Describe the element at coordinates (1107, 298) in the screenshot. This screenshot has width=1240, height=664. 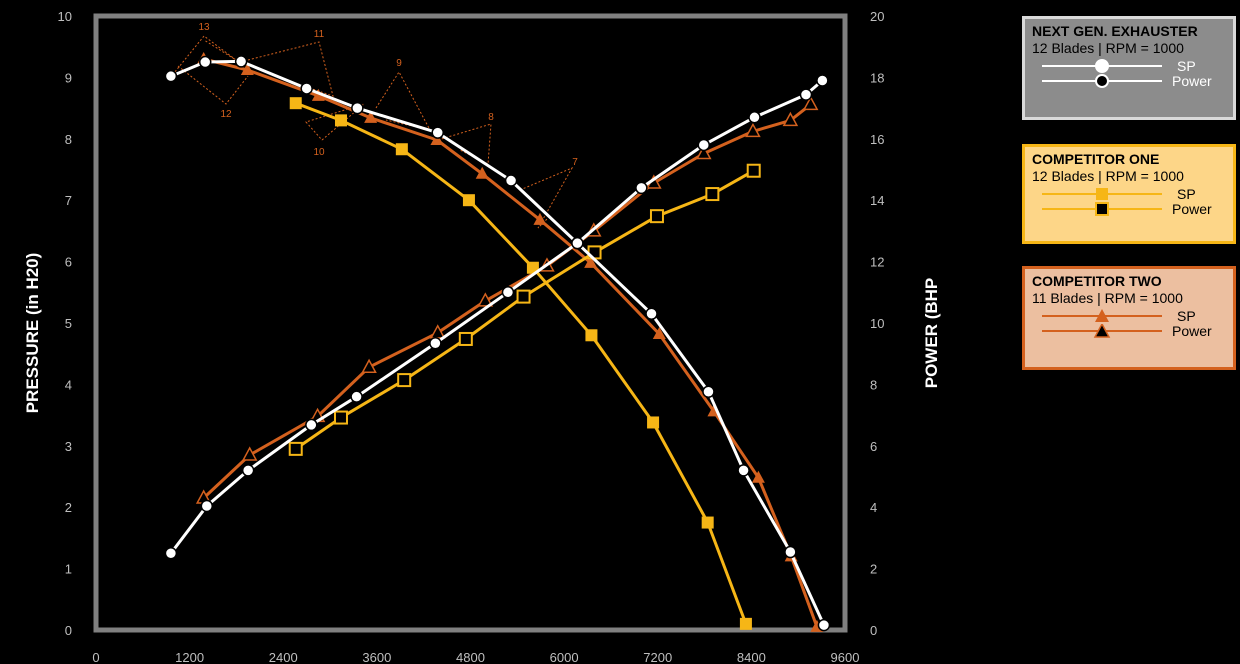
I see `legend-subtitle: 11 Blades | RPM = 1000` at that location.